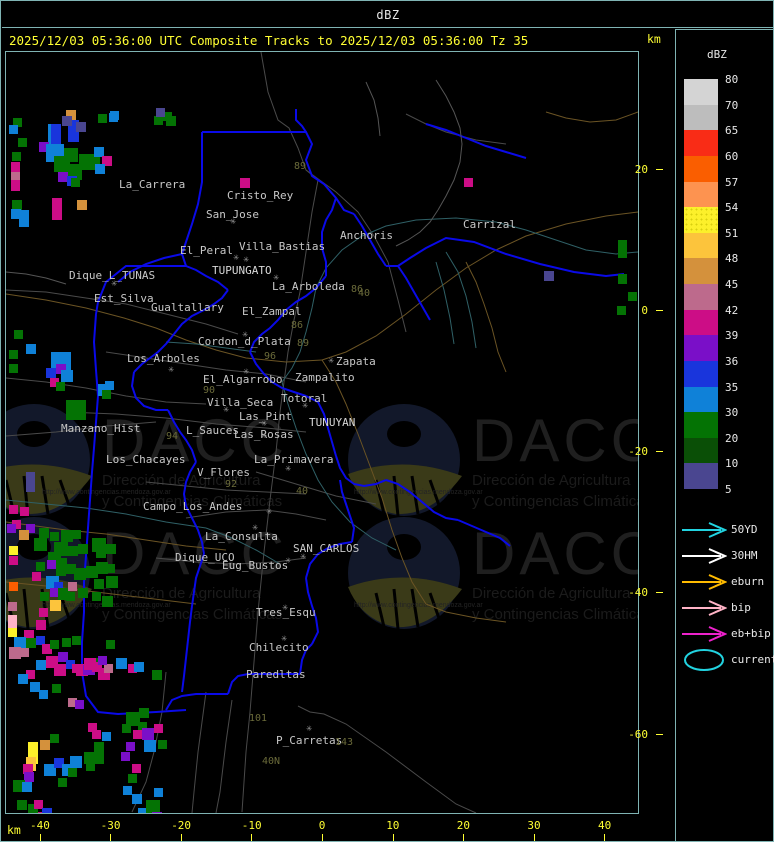  Describe the element at coordinates (645, 310) in the screenshot. I see `y-axis-tick-label: 0` at that location.